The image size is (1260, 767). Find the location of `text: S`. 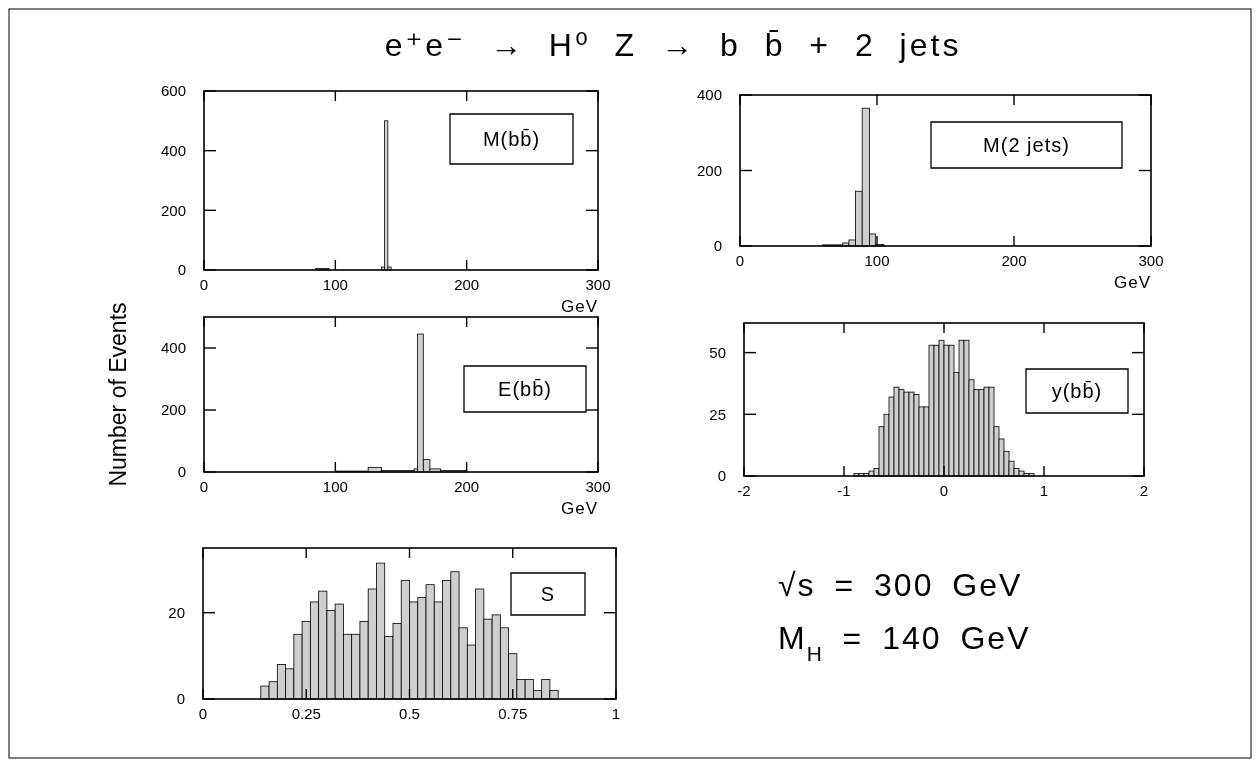

text: S is located at coordinates (548, 594).